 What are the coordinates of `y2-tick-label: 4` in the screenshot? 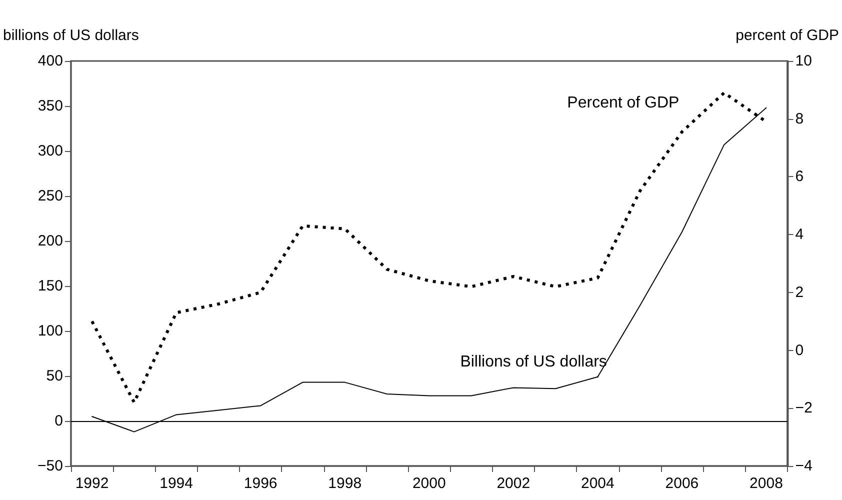 It's located at (799, 235).